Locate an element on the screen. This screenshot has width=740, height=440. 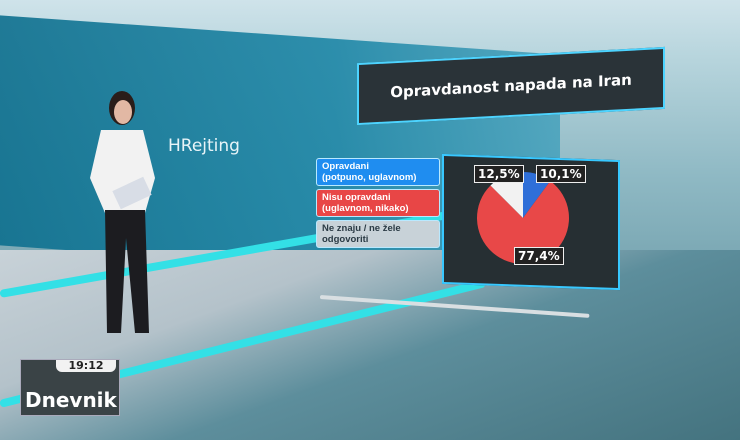
data-label: 10,1% is located at coordinates (561, 174).